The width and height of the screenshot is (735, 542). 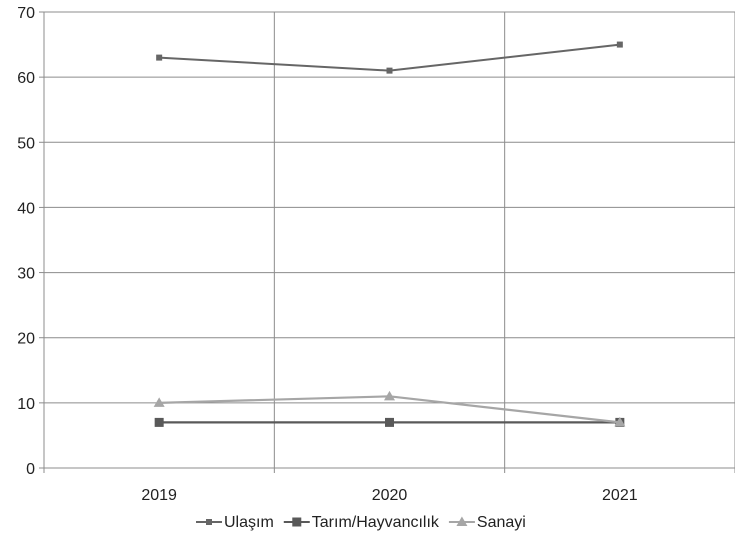 What do you see at coordinates (26, 404) in the screenshot?
I see `y-tick-label: 10` at bounding box center [26, 404].